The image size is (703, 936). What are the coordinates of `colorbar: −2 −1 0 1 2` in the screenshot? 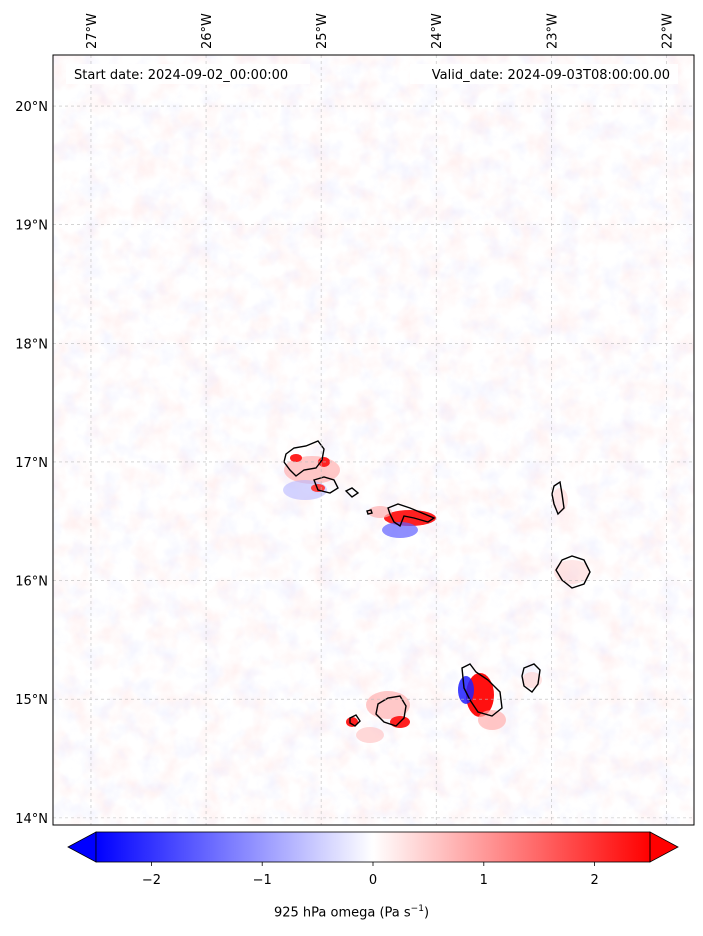 It's located at (373, 859).